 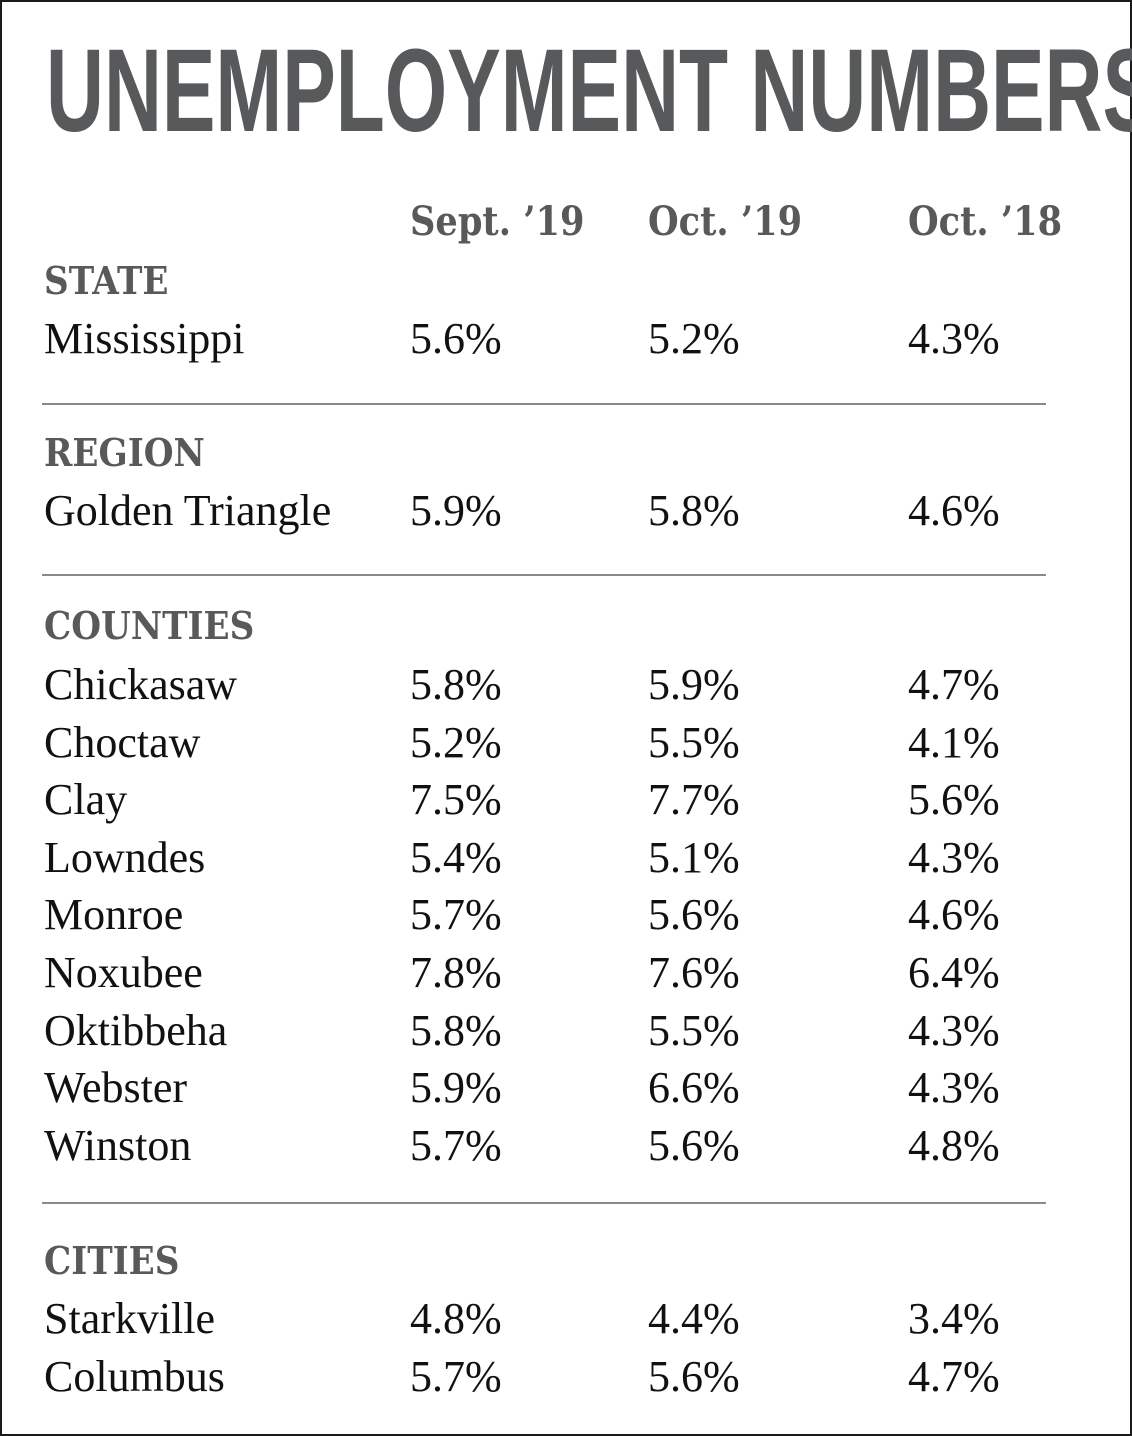 What do you see at coordinates (725, 221) in the screenshot?
I see `column-header: Oct. ’19` at bounding box center [725, 221].